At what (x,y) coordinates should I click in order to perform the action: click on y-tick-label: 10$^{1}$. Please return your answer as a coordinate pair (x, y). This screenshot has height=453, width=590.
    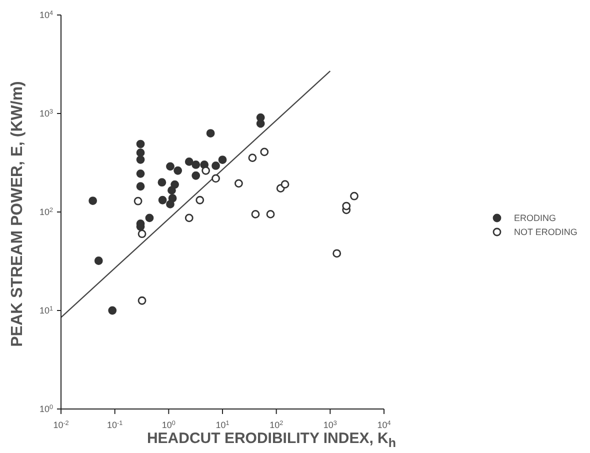
    Looking at the image, I should click on (46, 310).